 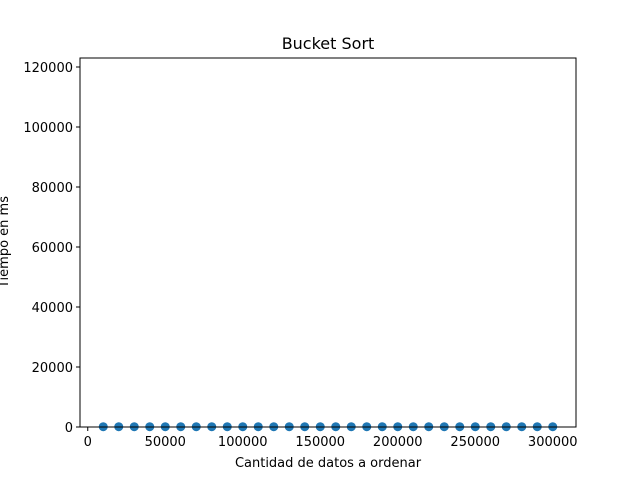 I want to click on x-tick-label: 250000, so click(x=475, y=442).